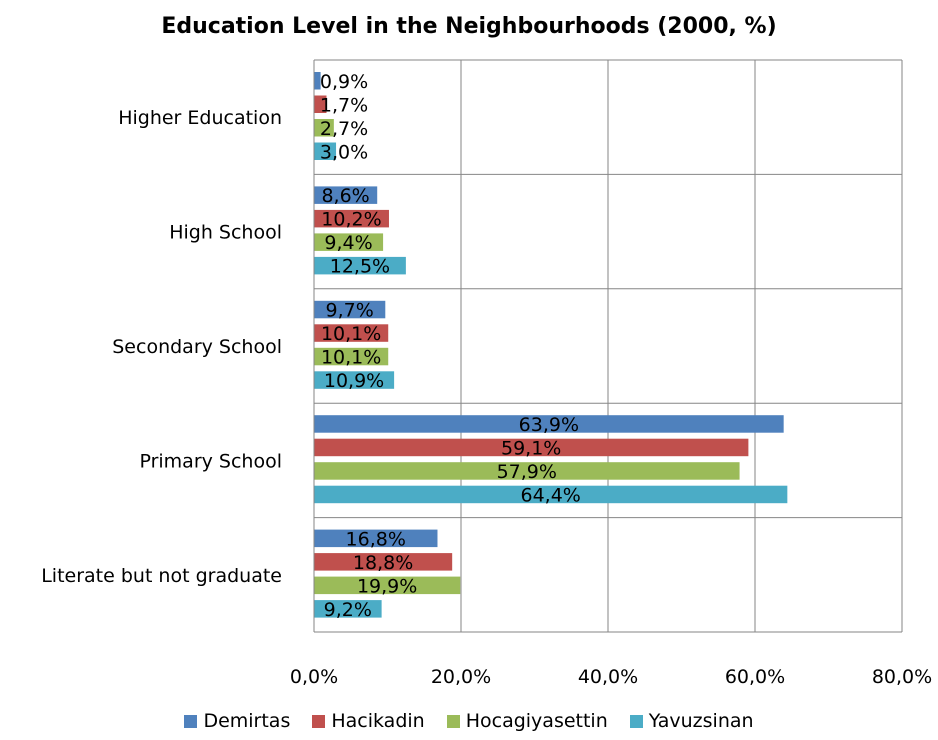  I want to click on data-label: 10,9%, so click(354, 381).